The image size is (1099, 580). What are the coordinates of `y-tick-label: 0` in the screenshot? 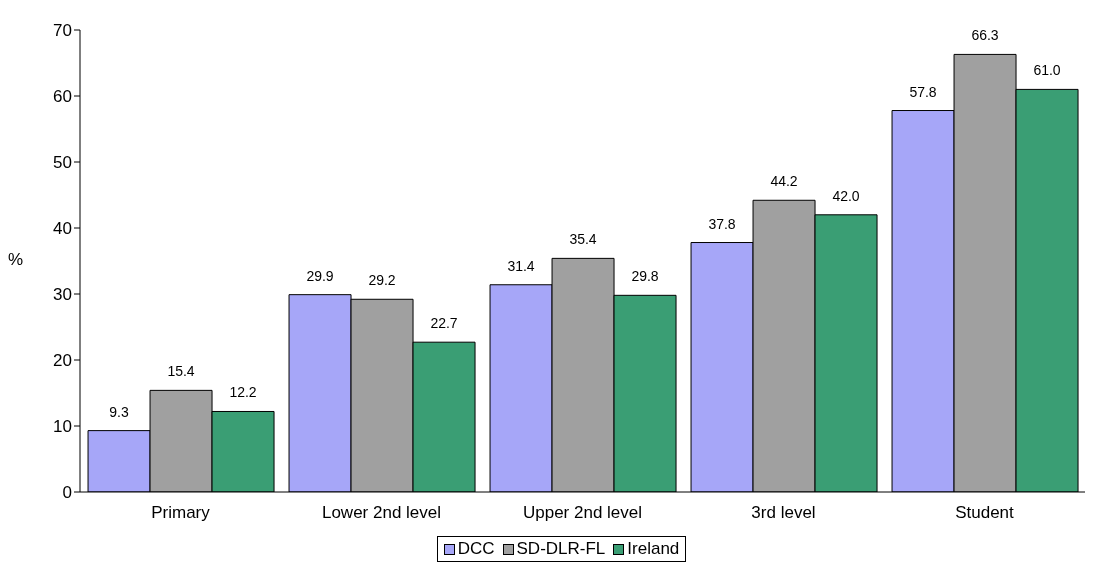 It's located at (67, 493).